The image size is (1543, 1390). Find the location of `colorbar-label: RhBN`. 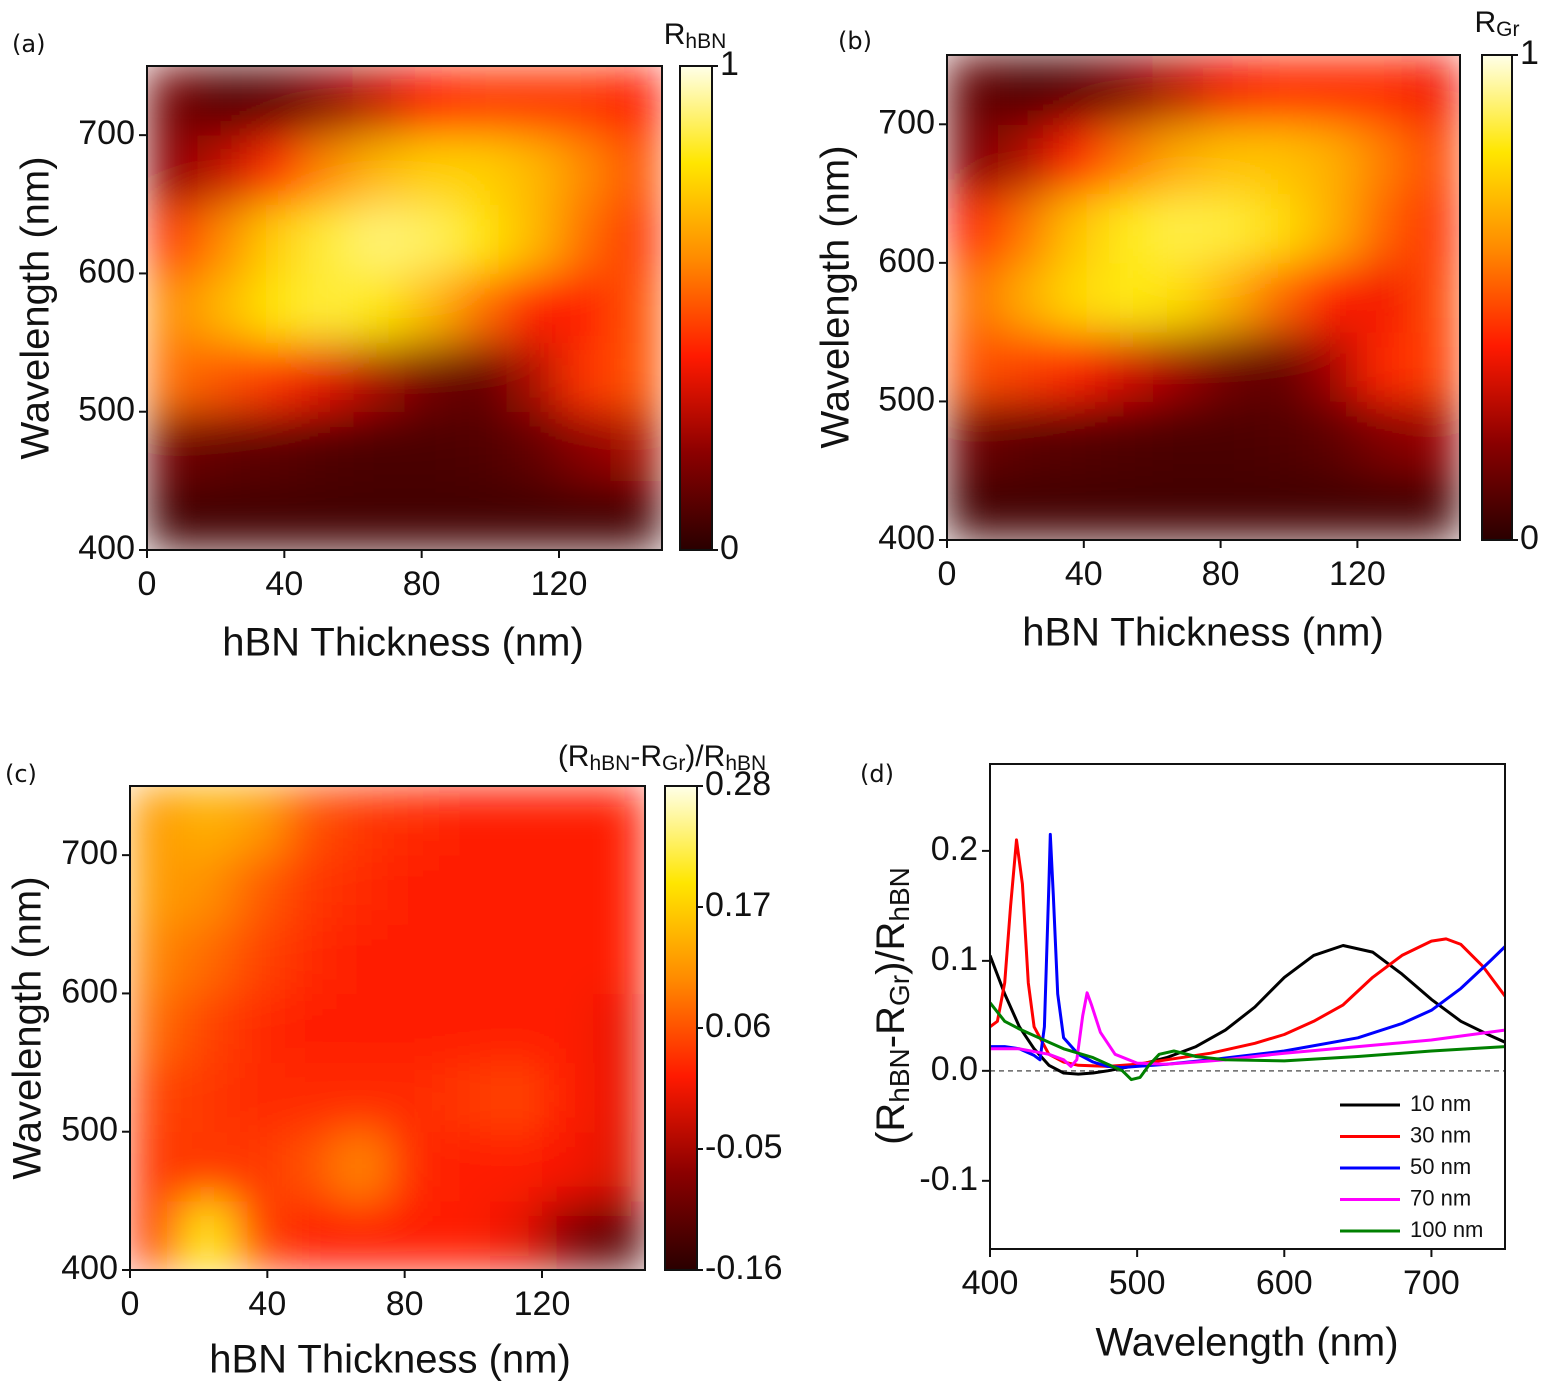

colorbar-label: RhBN is located at coordinates (695, 35).